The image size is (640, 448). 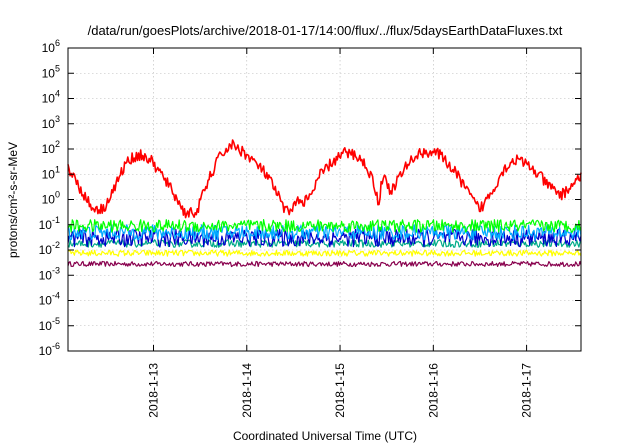 I want to click on x-tick-label: 2018-1-17, so click(x=527, y=390).